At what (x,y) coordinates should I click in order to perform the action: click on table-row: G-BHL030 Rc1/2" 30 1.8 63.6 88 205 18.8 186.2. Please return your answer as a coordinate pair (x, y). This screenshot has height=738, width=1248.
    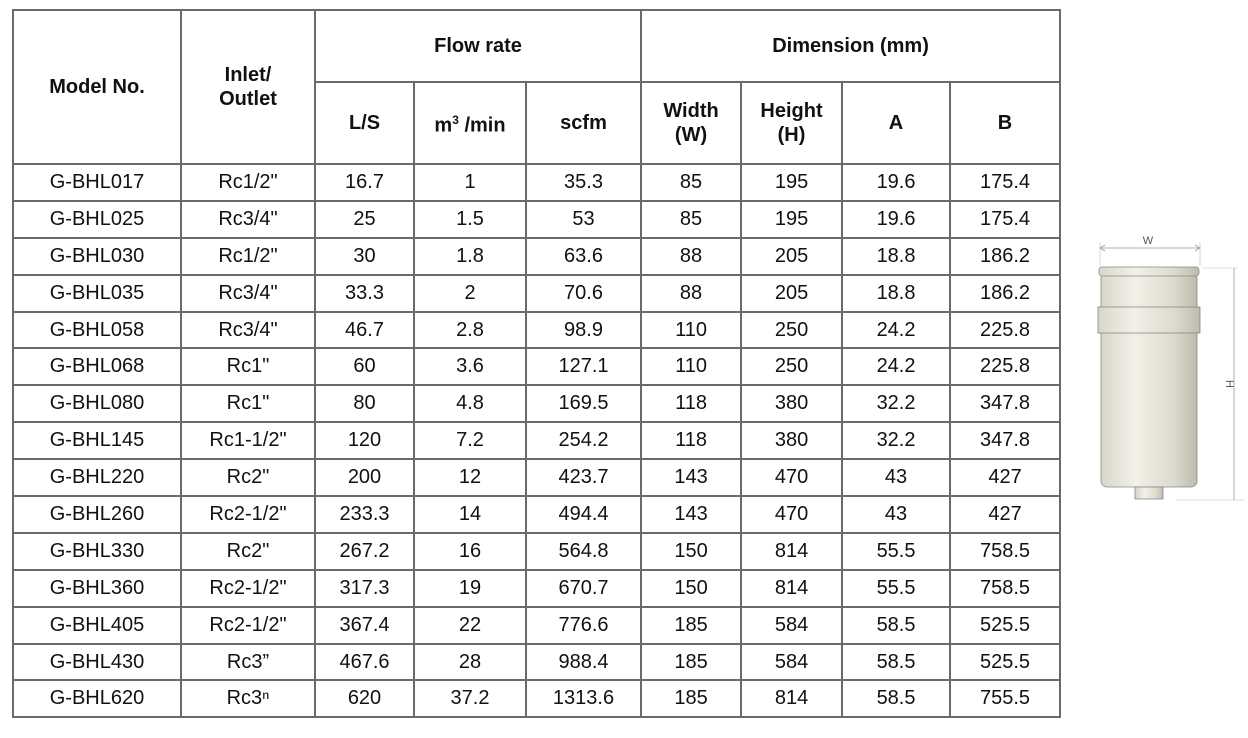
    Looking at the image, I should click on (537, 256).